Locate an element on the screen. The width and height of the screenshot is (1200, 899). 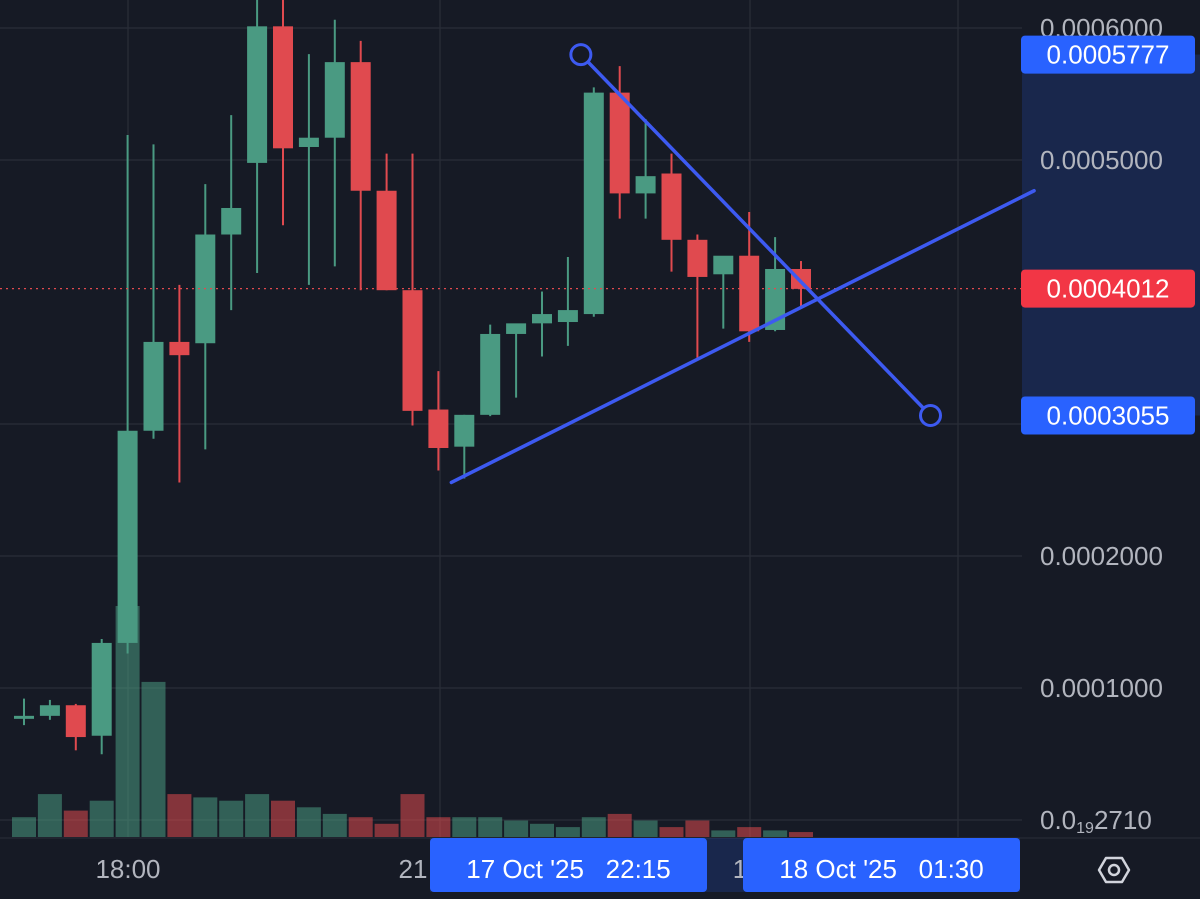
time-badge-label: 18 Oct '25 01:30 is located at coordinates (881, 869).